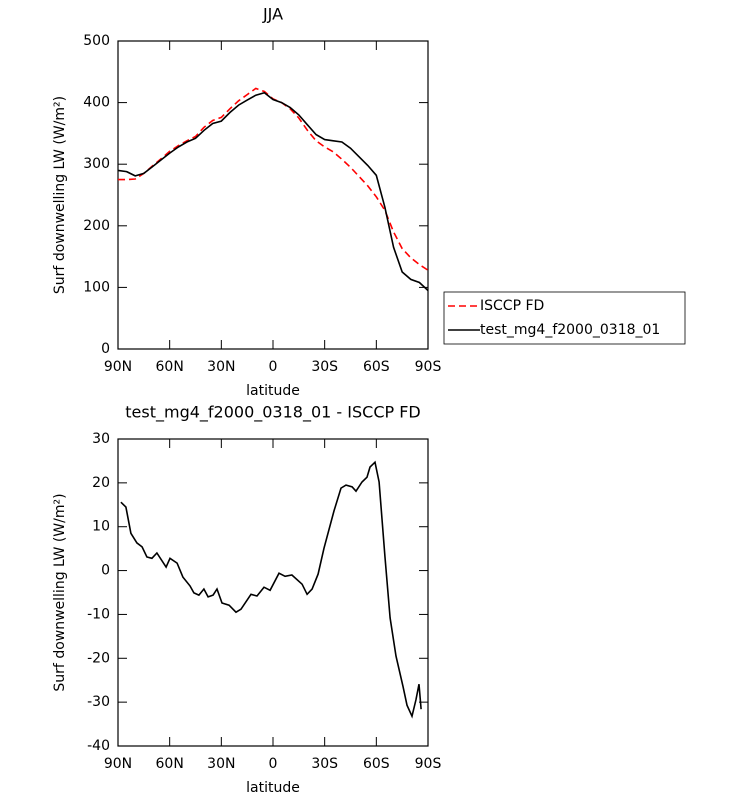 The height and width of the screenshot is (805, 732). What do you see at coordinates (272, 14) in the screenshot?
I see `chart-title: JJA` at bounding box center [272, 14].